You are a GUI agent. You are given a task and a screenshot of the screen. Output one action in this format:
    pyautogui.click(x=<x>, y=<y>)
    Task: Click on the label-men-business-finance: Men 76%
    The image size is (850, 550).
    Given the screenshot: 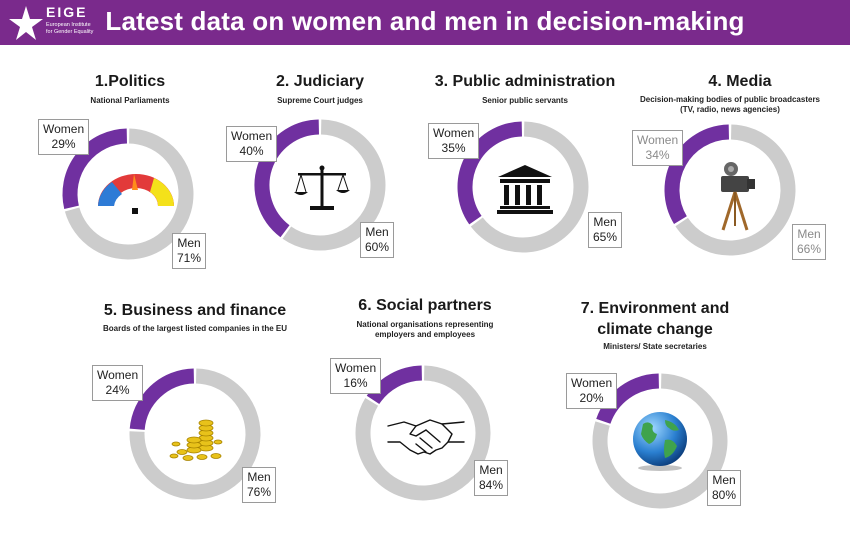 What is the action you would take?
    pyautogui.click(x=259, y=485)
    